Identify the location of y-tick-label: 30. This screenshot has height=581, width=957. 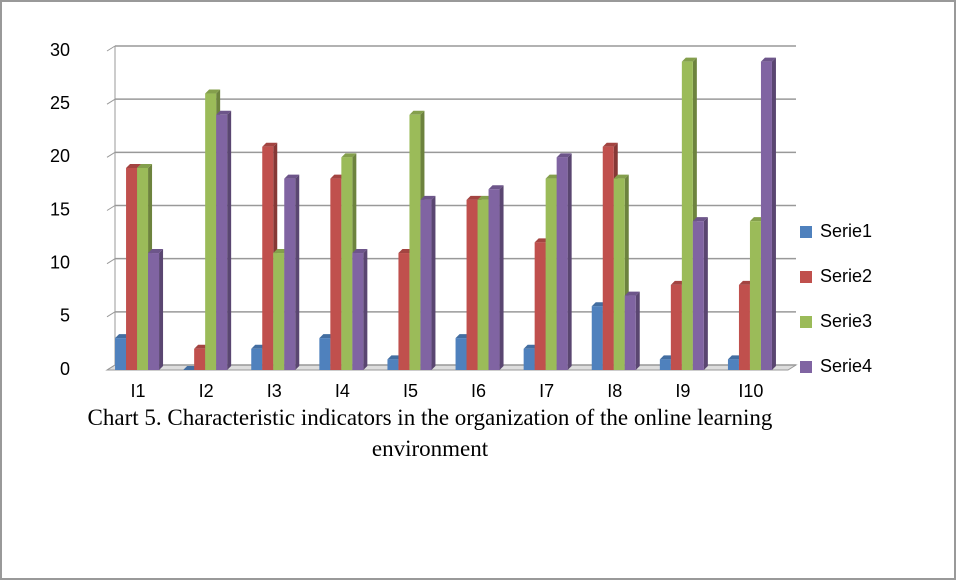
(60, 50).